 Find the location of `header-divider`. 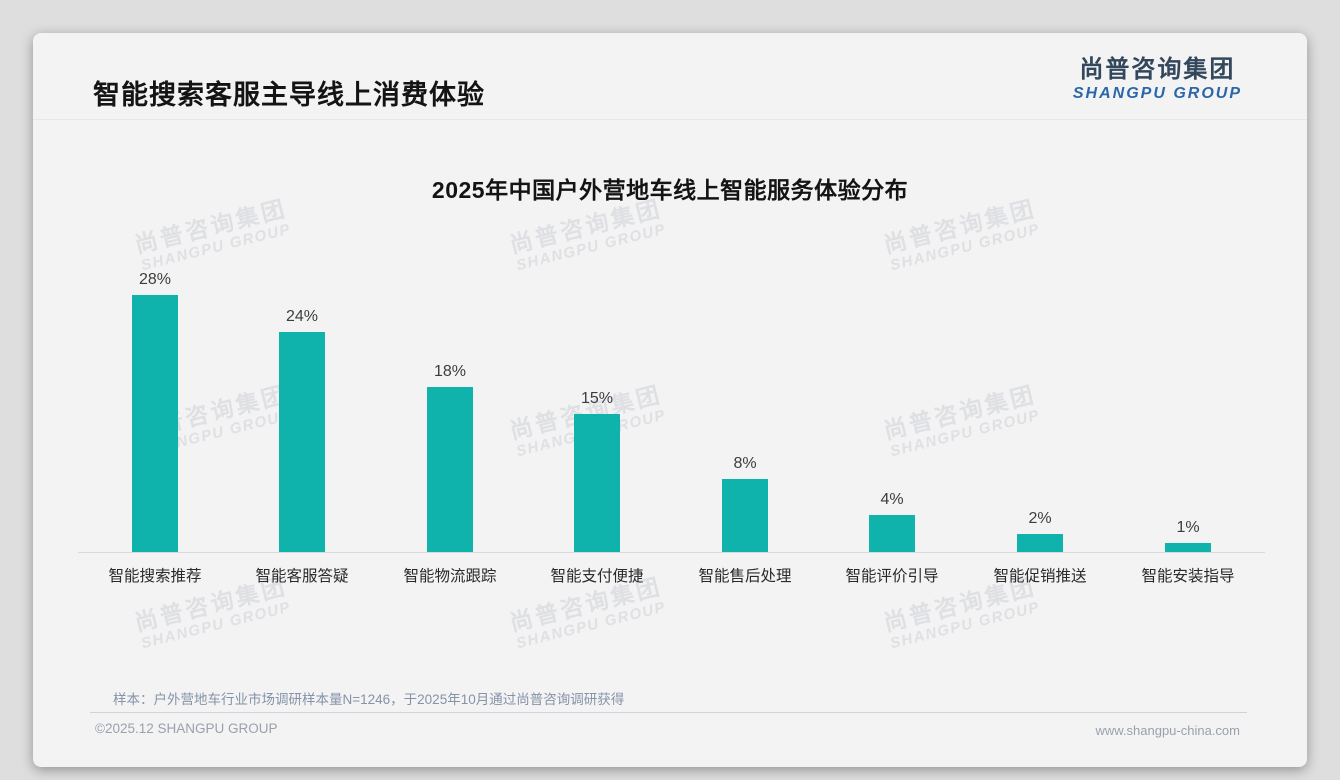

header-divider is located at coordinates (670, 119).